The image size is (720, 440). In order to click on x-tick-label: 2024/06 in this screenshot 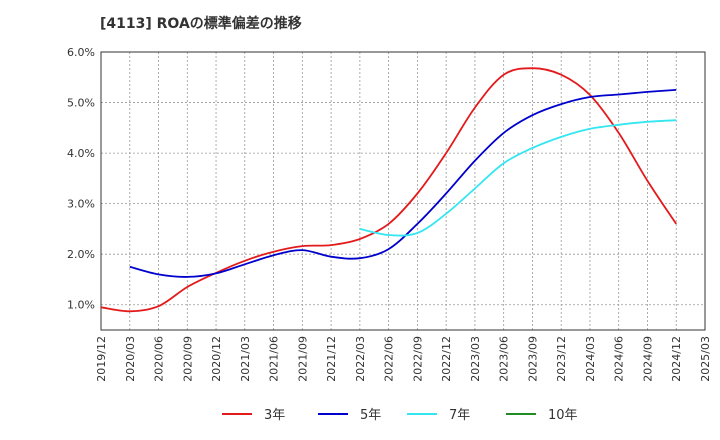, I will do `click(619, 359)`.